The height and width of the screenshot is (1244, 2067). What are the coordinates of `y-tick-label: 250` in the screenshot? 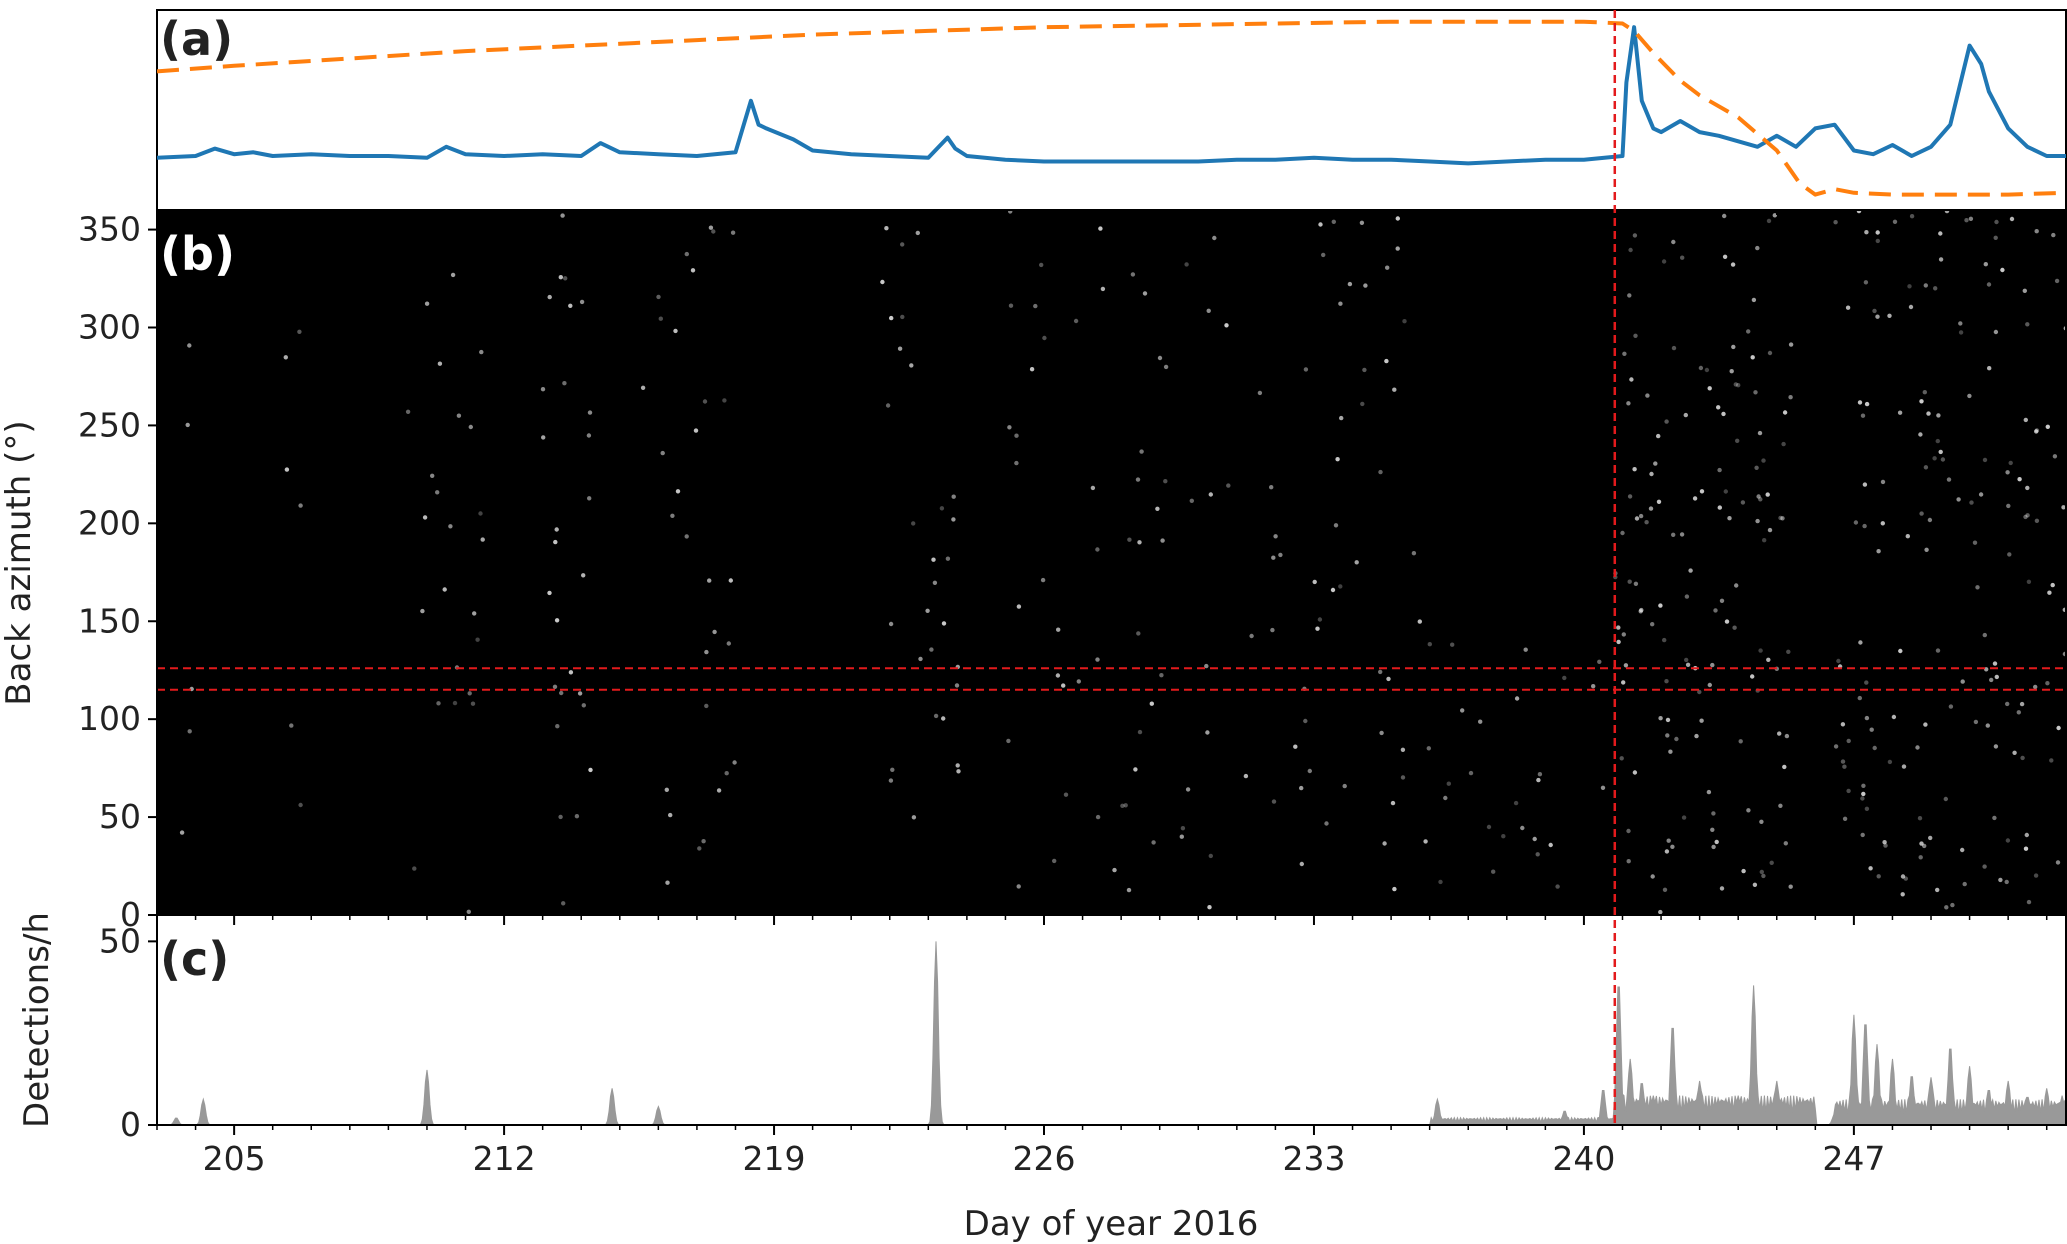 It's located at (109, 424).